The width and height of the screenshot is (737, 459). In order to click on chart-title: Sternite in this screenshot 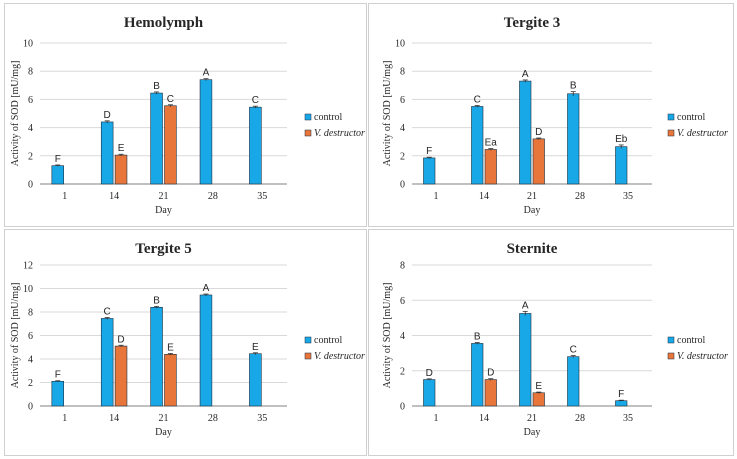, I will do `click(532, 249)`.